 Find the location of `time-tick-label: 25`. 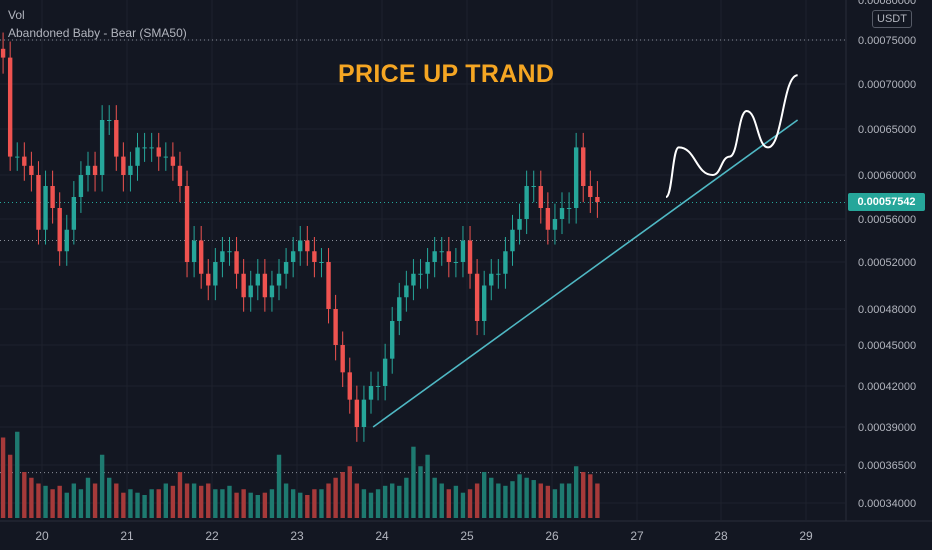

time-tick-label: 25 is located at coordinates (467, 536).